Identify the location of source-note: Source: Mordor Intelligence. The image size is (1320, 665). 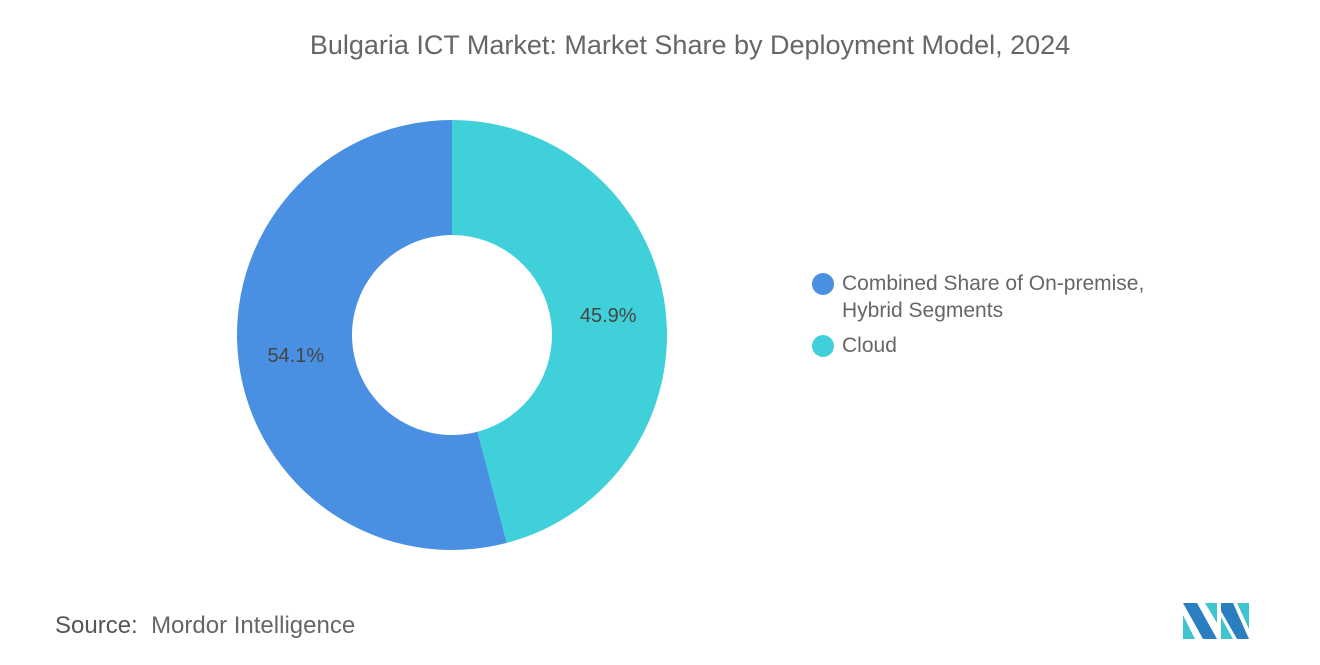
(205, 625).